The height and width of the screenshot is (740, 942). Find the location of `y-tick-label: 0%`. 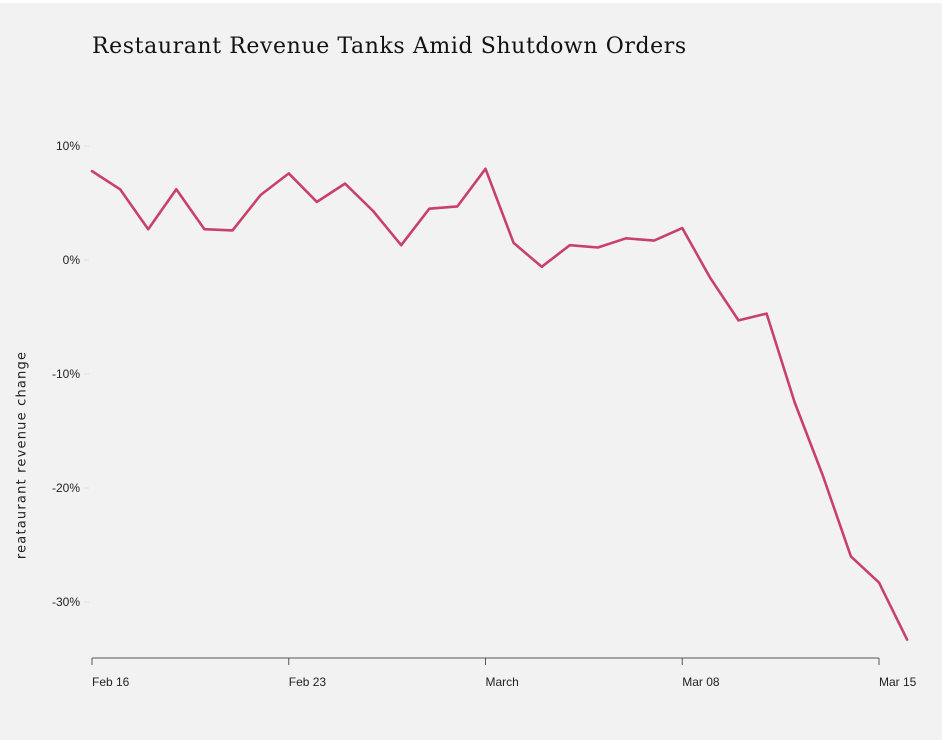

y-tick-label: 0% is located at coordinates (72, 260).